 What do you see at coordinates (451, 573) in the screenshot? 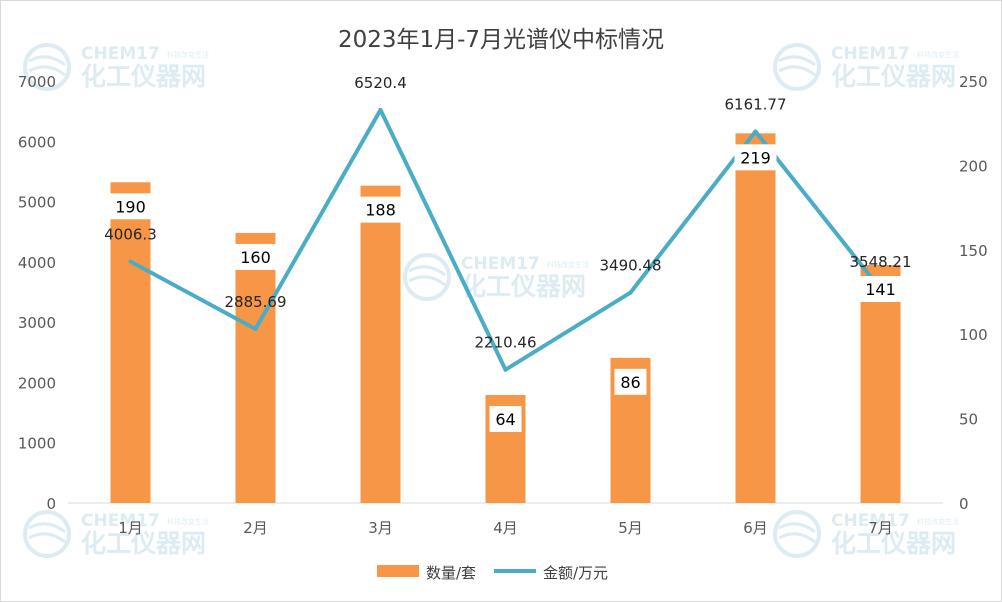
I see `legend-label-quantity: 数量/套` at bounding box center [451, 573].